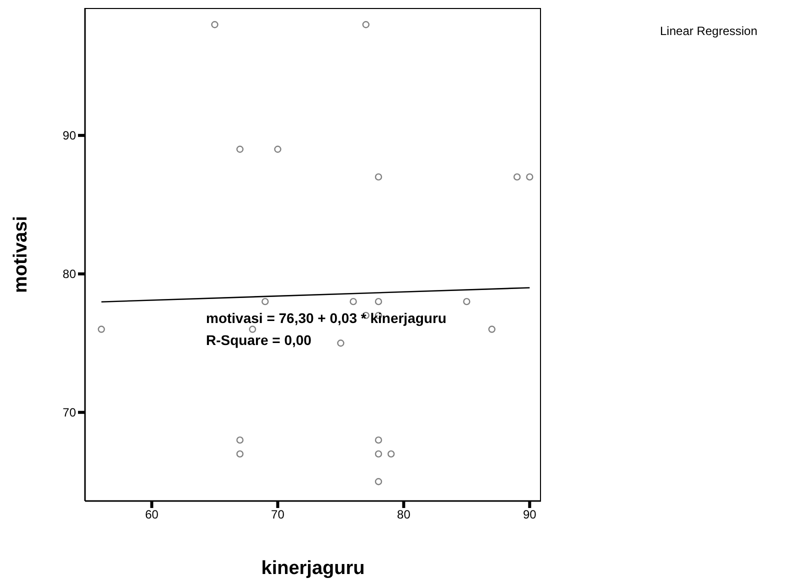 The width and height of the screenshot is (793, 582). What do you see at coordinates (404, 515) in the screenshot?
I see `x-tick-label: 80` at bounding box center [404, 515].